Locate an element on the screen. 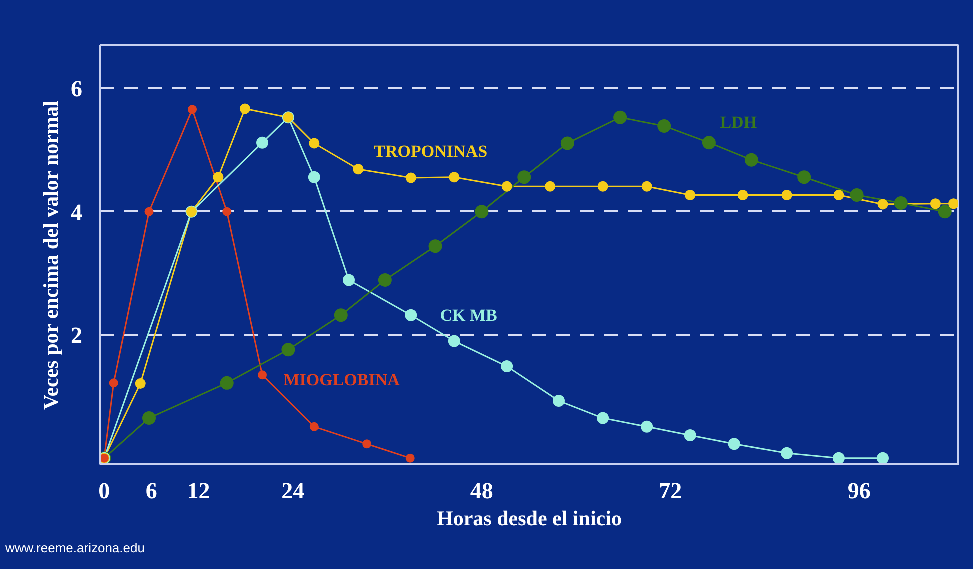  x-tick-label: 72 is located at coordinates (670, 491).